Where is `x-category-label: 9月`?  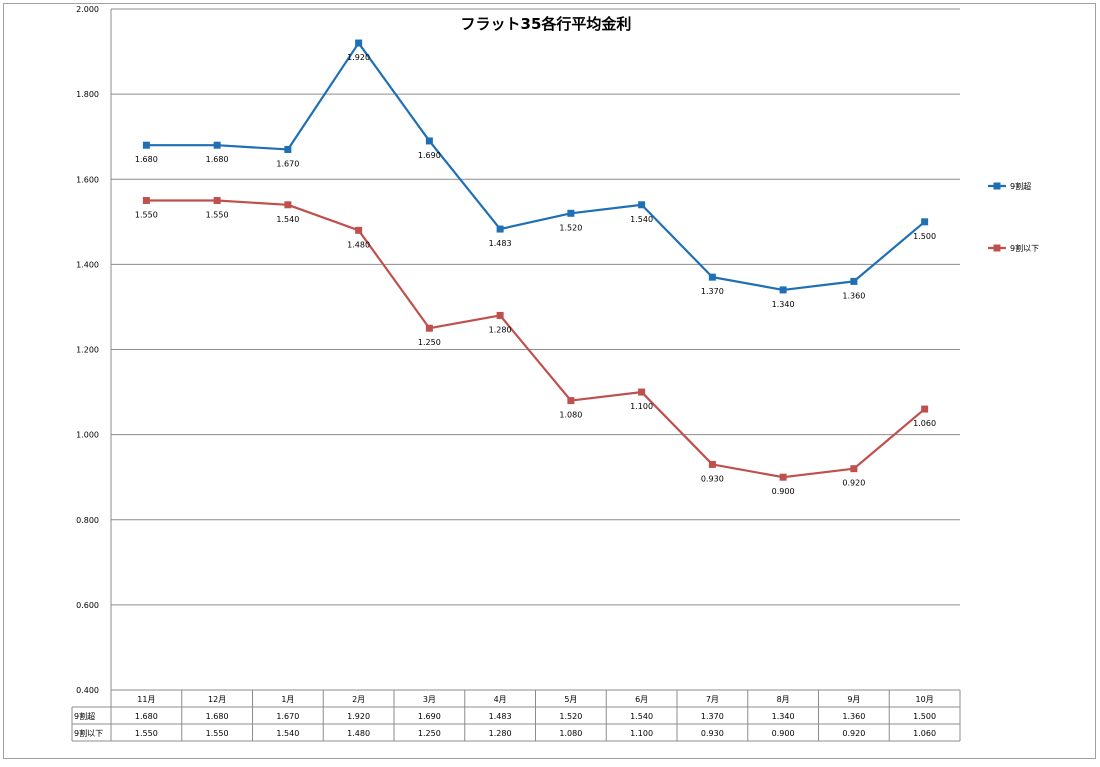
x-category-label: 9月 is located at coordinates (853, 699).